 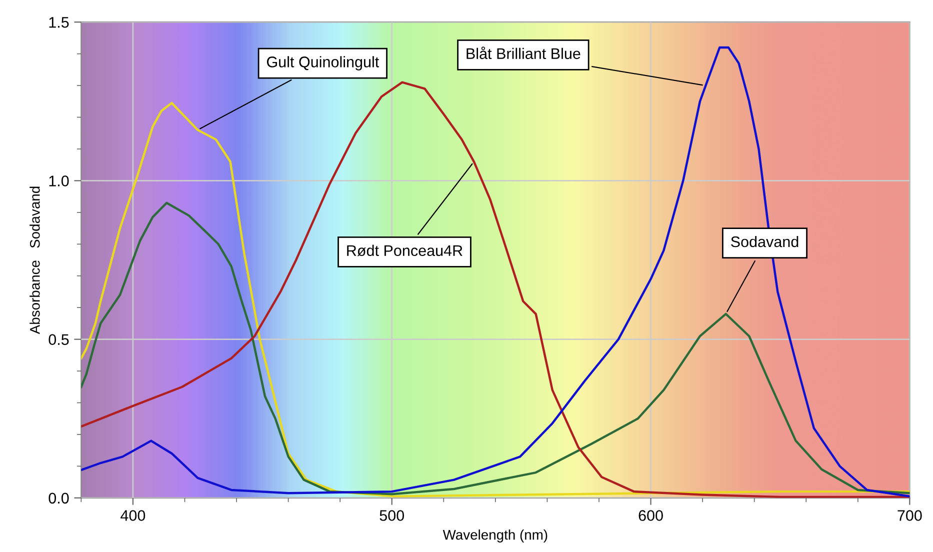 What do you see at coordinates (35, 260) in the screenshot?
I see `y-axis-title: Absorbance Sodavand` at bounding box center [35, 260].